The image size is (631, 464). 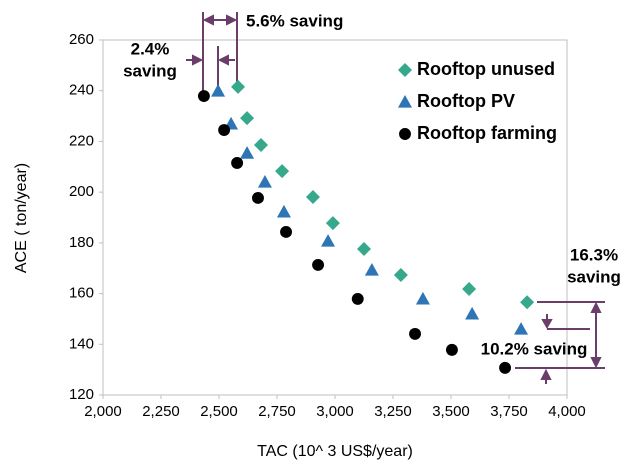 What do you see at coordinates (81, 140) in the screenshot?
I see `y-tick-label: 220` at bounding box center [81, 140].